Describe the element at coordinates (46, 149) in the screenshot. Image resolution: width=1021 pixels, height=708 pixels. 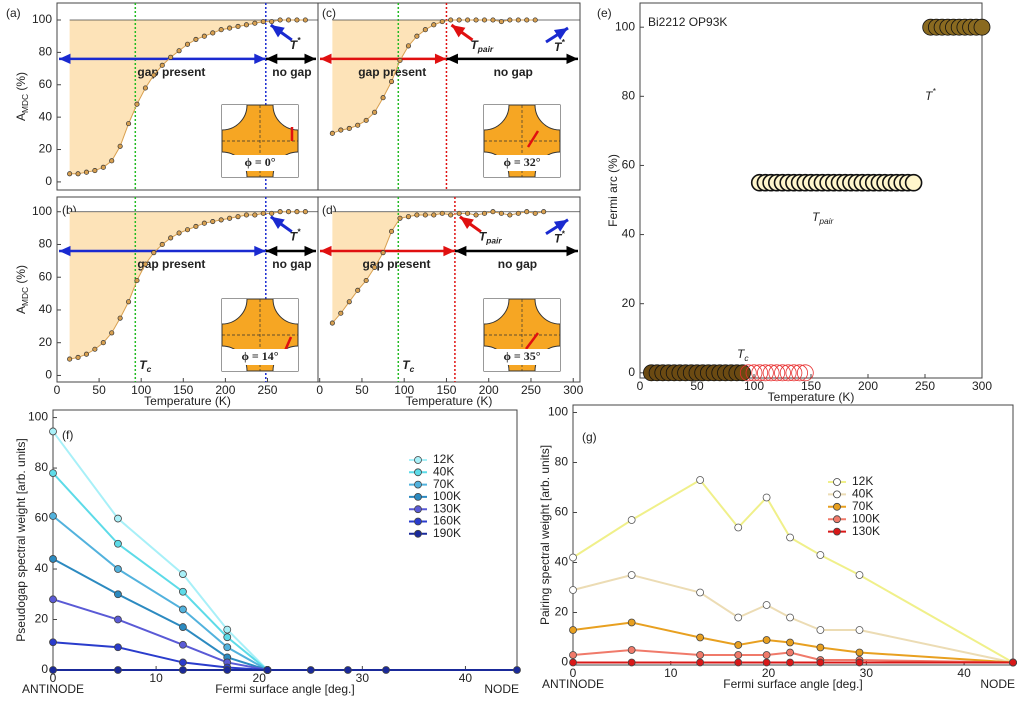
I see `y-tick-label: 20` at that location.